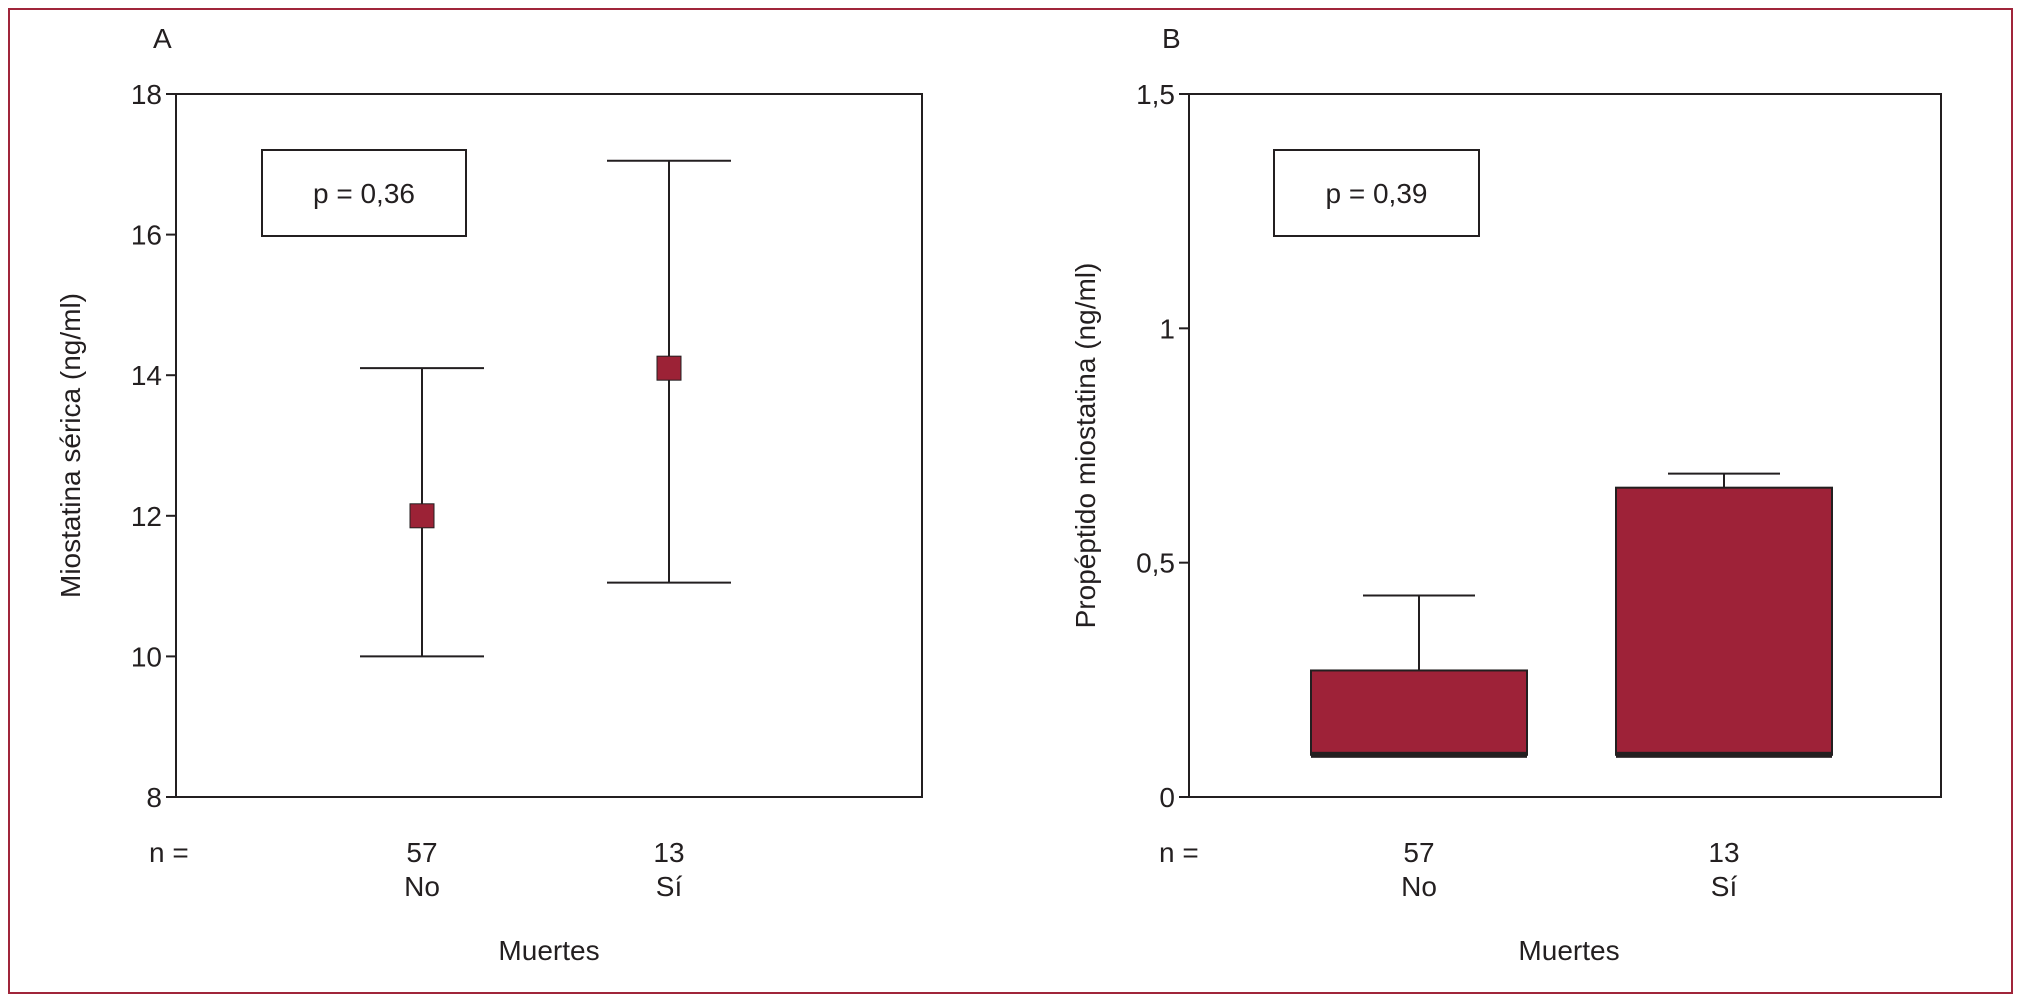 The height and width of the screenshot is (1004, 2025). I want to click on panel-b-y-tick-label: 0, so click(1167, 797).